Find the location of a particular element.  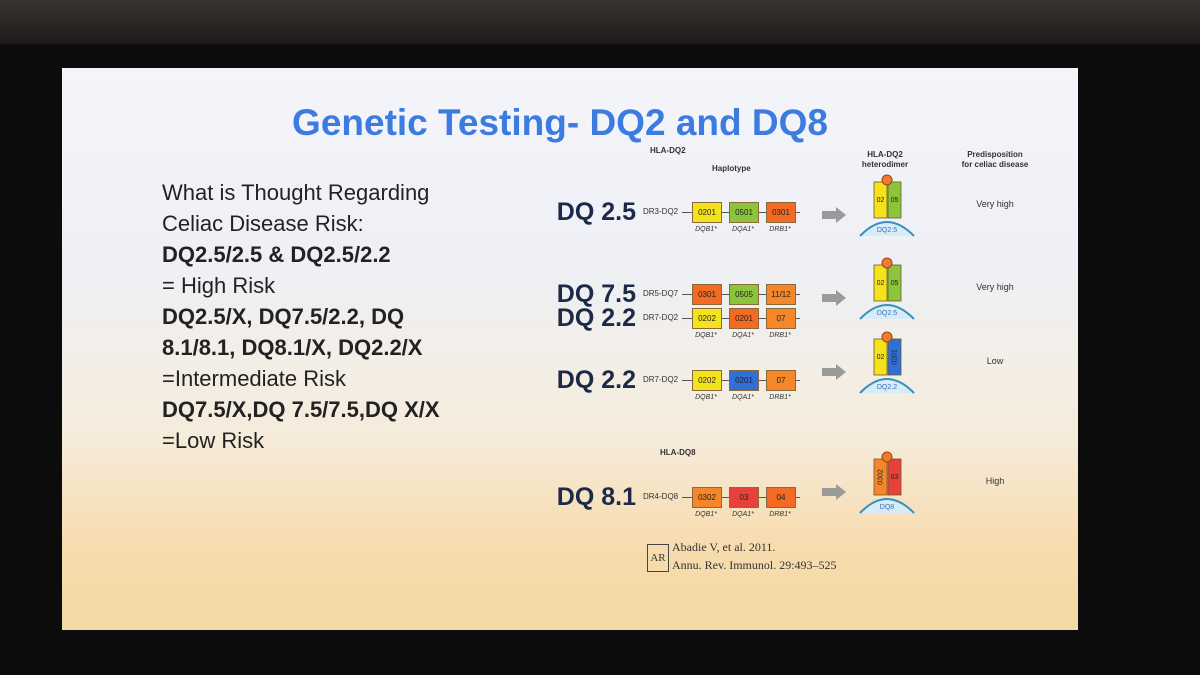

column-header: HLA-DQ2 is located at coordinates (885, 154).